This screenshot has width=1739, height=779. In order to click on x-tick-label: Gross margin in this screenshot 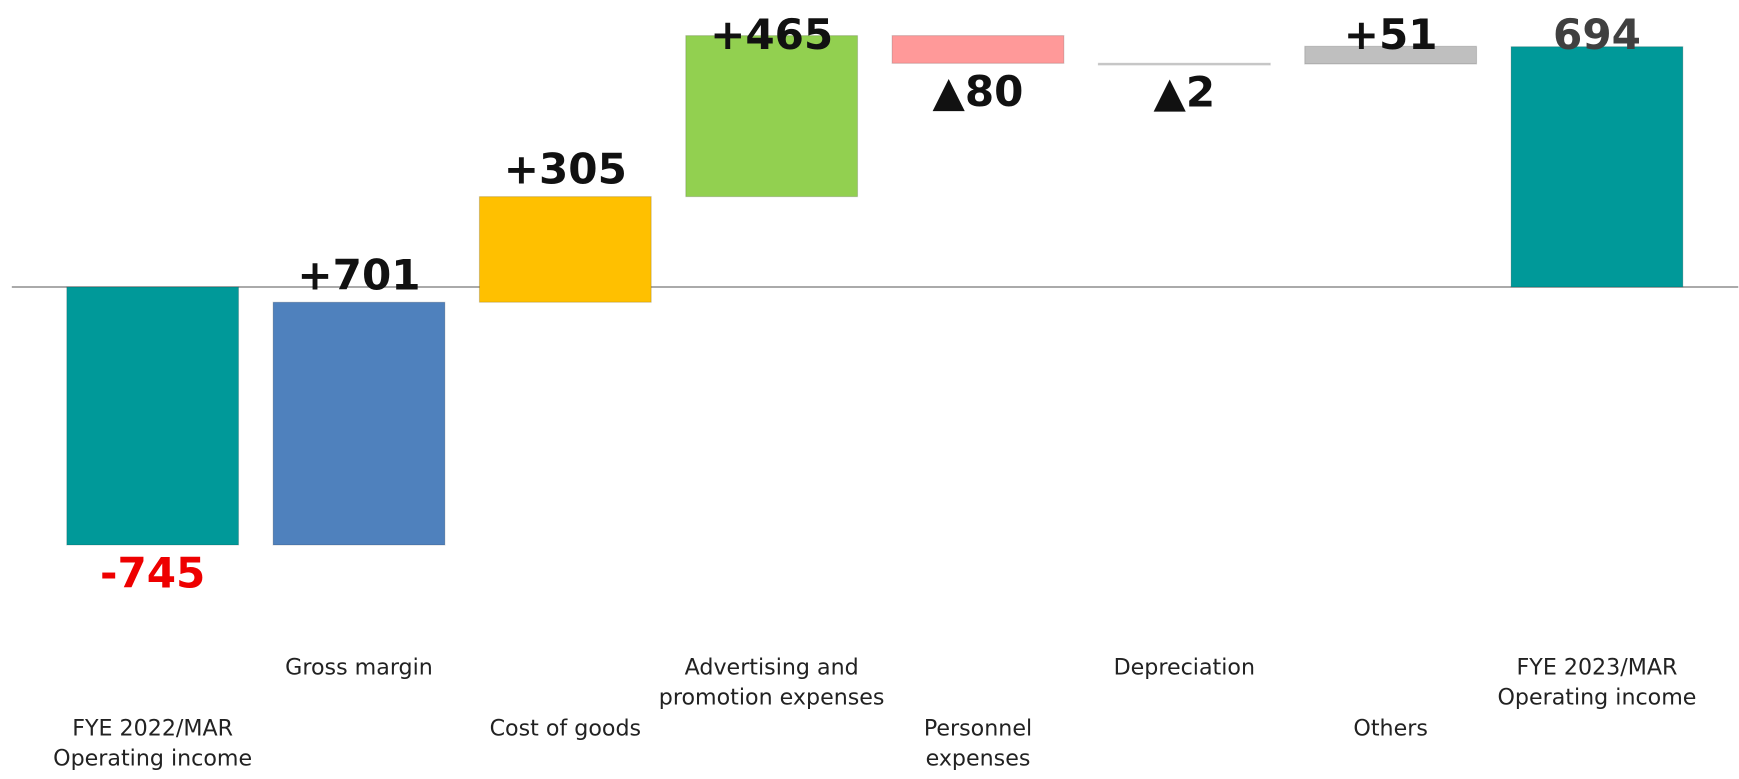, I will do `click(359, 668)`.